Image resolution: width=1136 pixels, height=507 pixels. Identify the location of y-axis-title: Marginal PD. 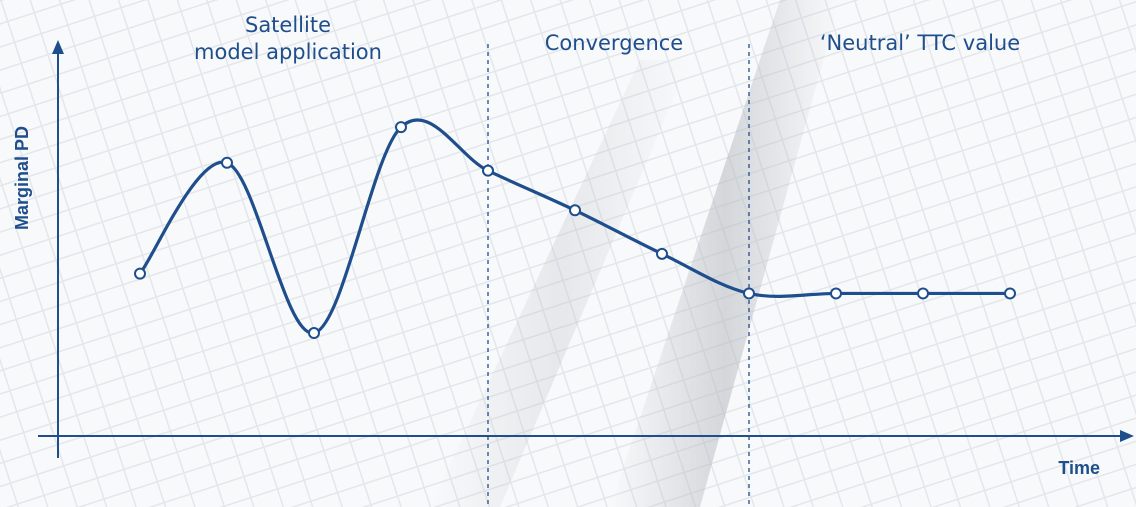
(22, 178).